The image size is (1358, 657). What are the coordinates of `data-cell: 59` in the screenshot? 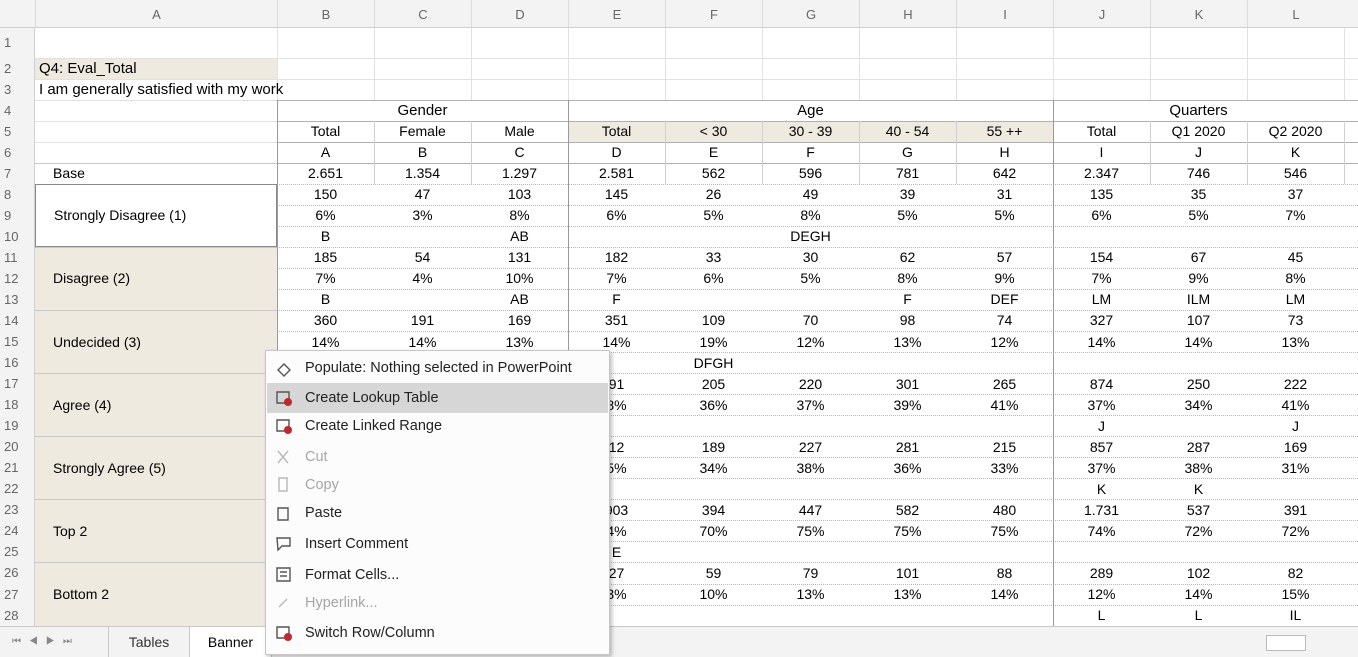 It's located at (713, 572).